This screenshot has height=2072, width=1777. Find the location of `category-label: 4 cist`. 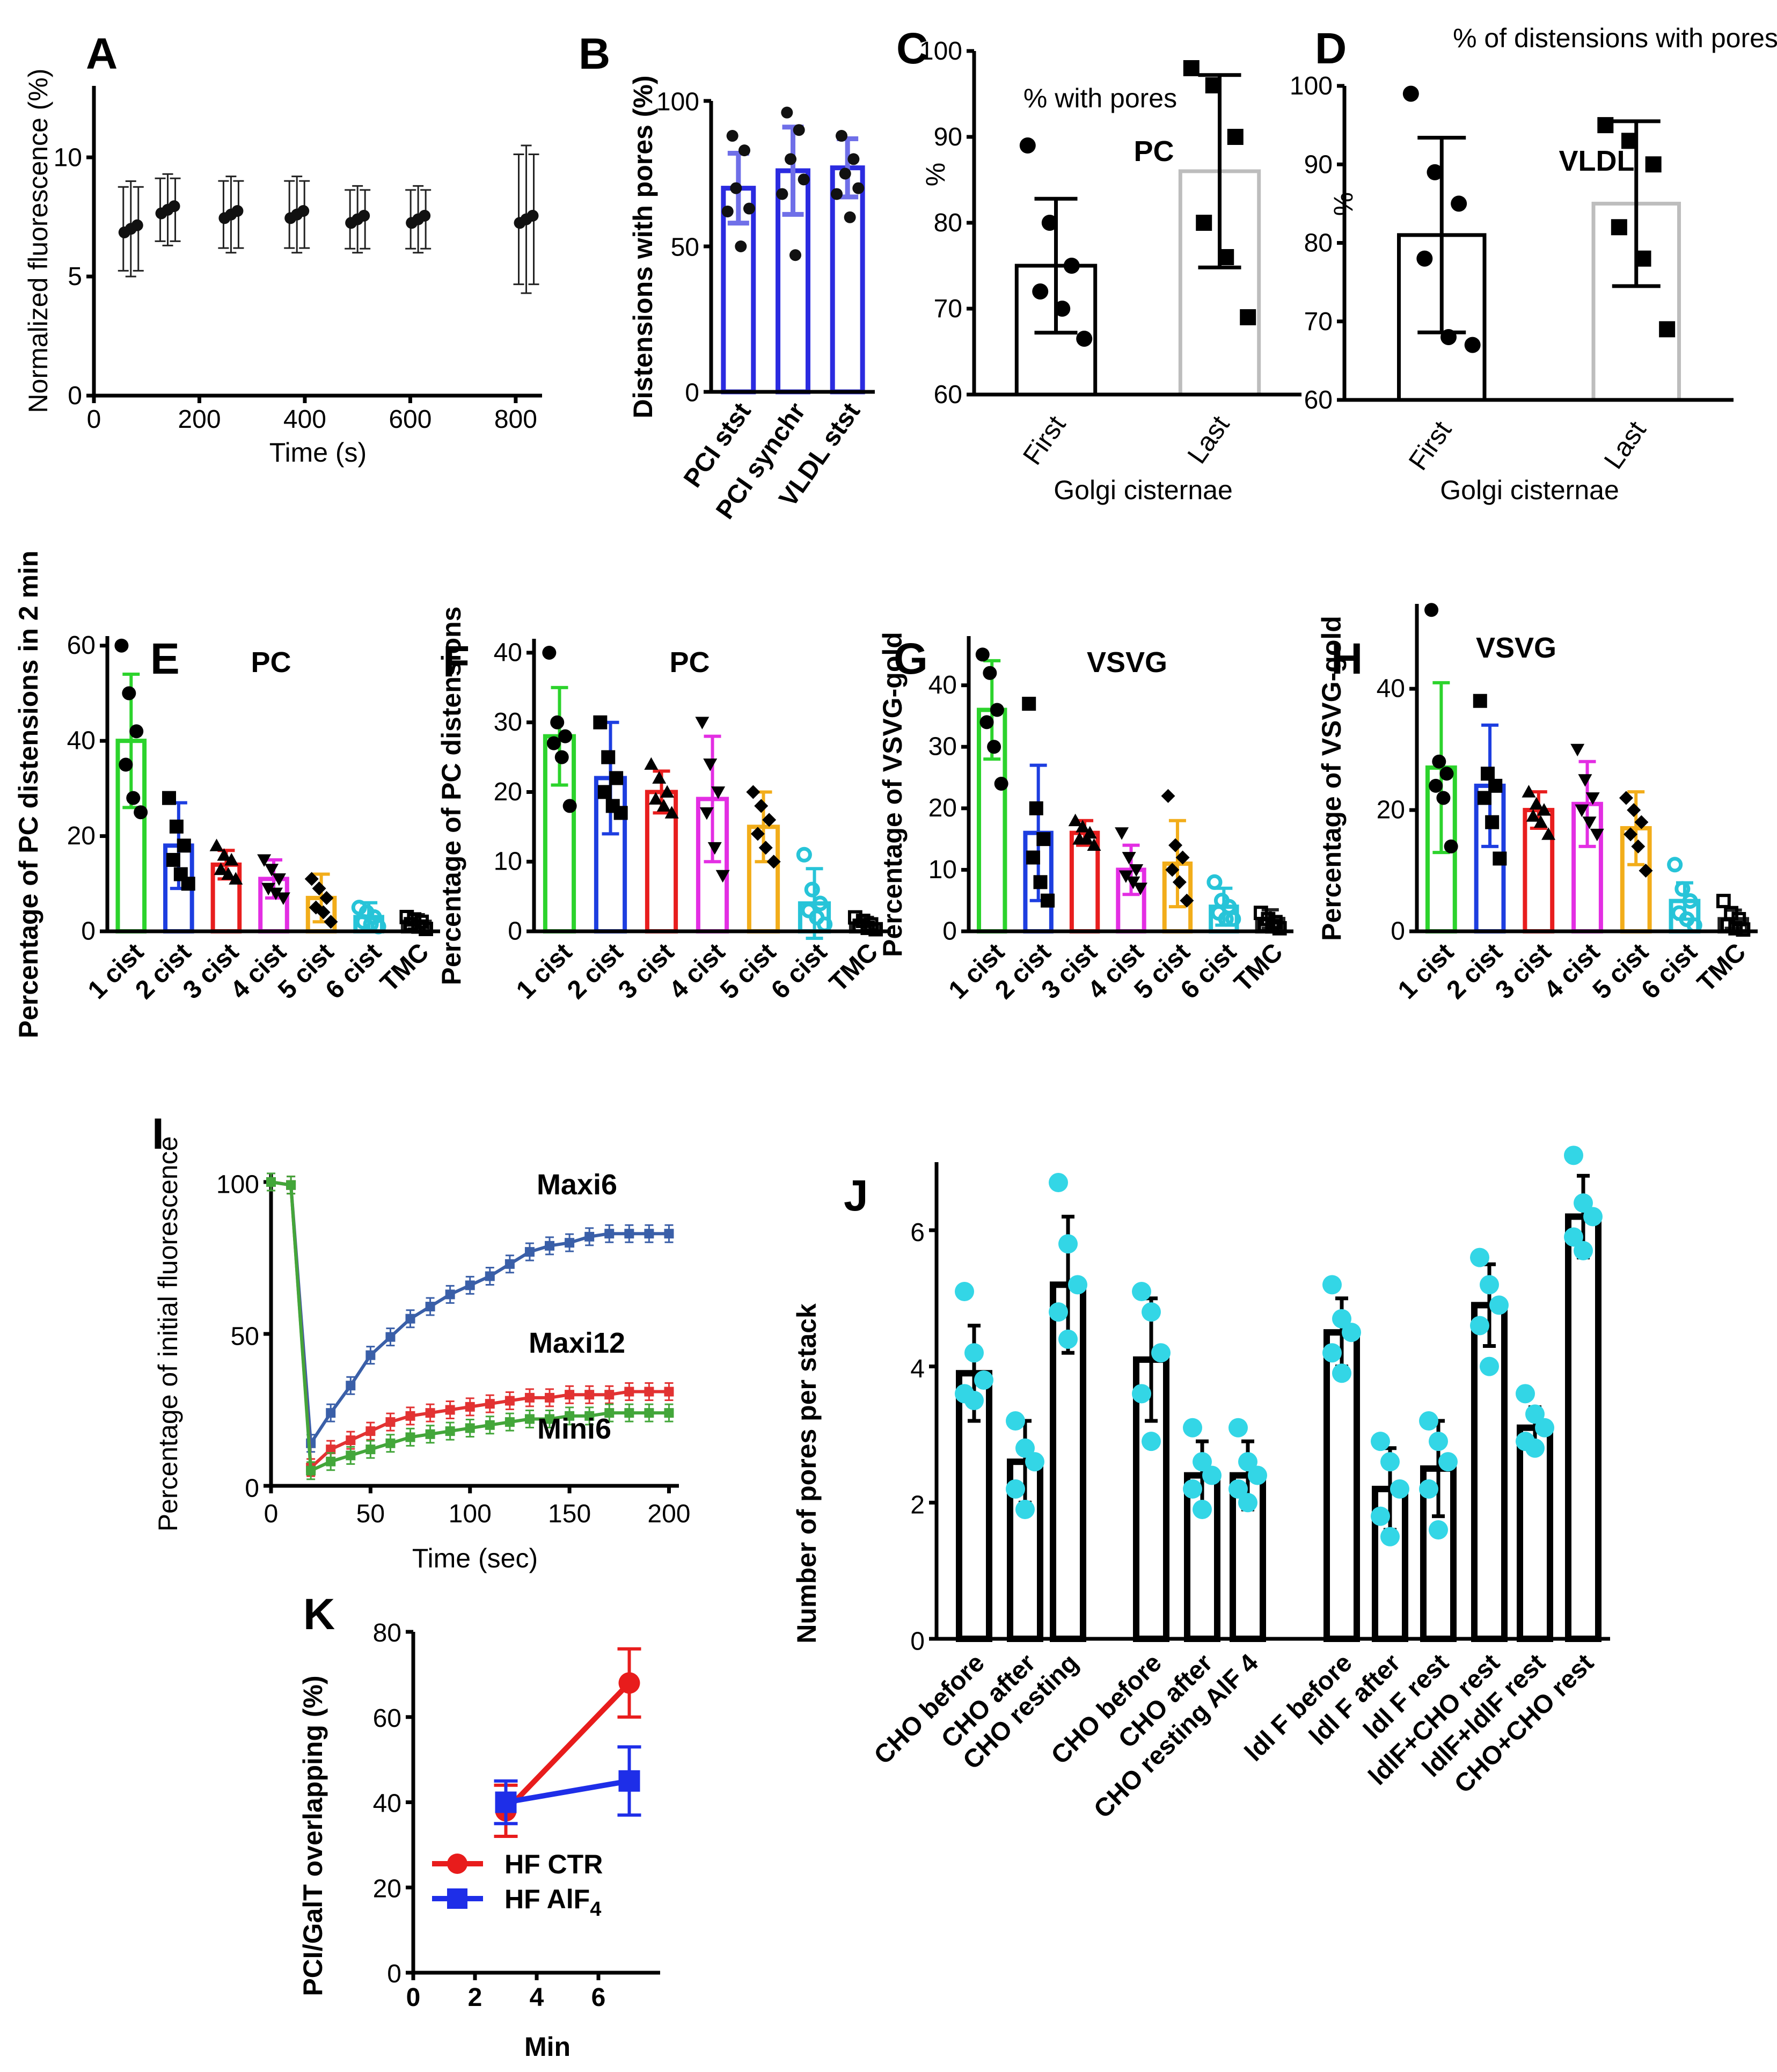

category-label: 4 cist is located at coordinates (1572, 971).